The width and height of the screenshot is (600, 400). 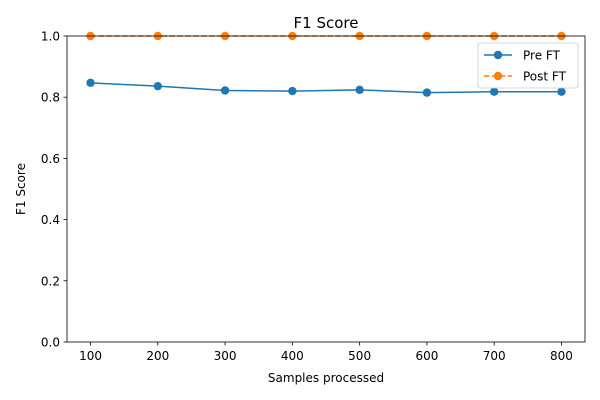 What do you see at coordinates (90, 356) in the screenshot?
I see `x-tick-label: 100` at bounding box center [90, 356].